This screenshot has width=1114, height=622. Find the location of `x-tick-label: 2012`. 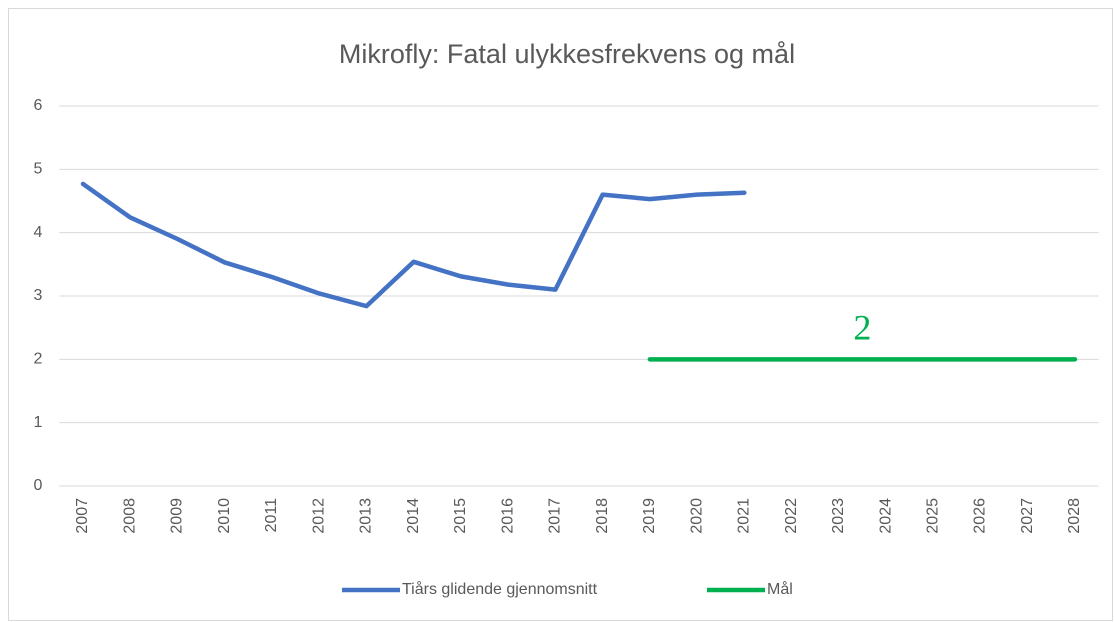

x-tick-label: 2012 is located at coordinates (318, 516).